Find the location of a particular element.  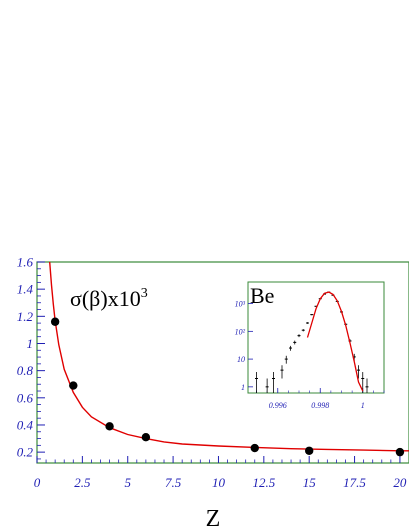

x-tick-label: 17.5 is located at coordinates (354, 482).